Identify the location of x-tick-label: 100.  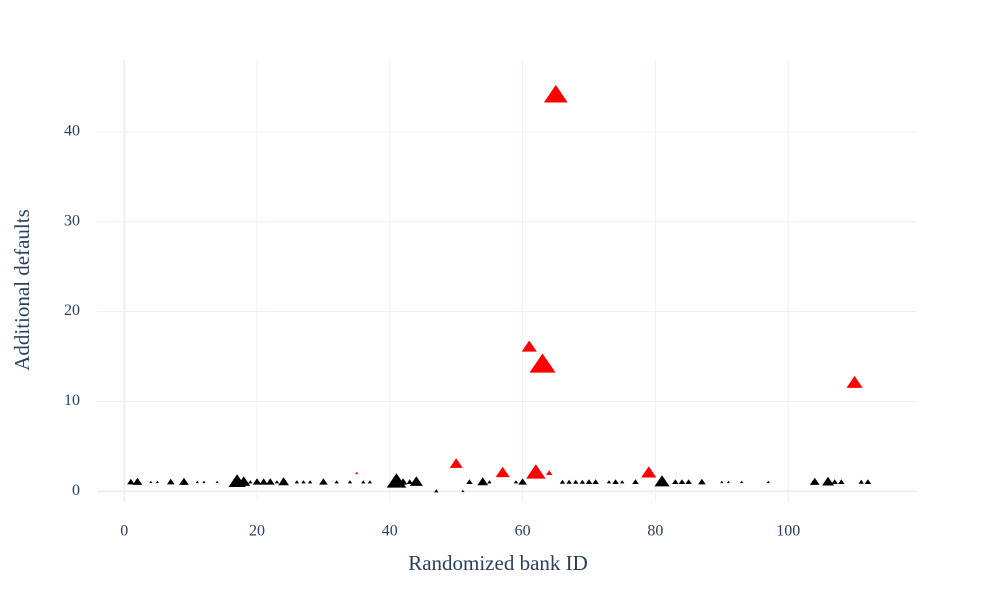
(788, 531).